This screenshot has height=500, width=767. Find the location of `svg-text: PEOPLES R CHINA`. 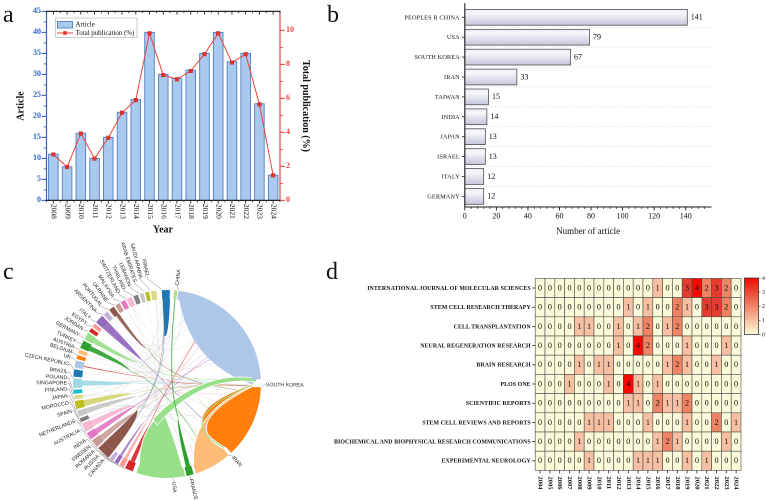

svg-text: PEOPLES R CHINA is located at coordinates (432, 17).